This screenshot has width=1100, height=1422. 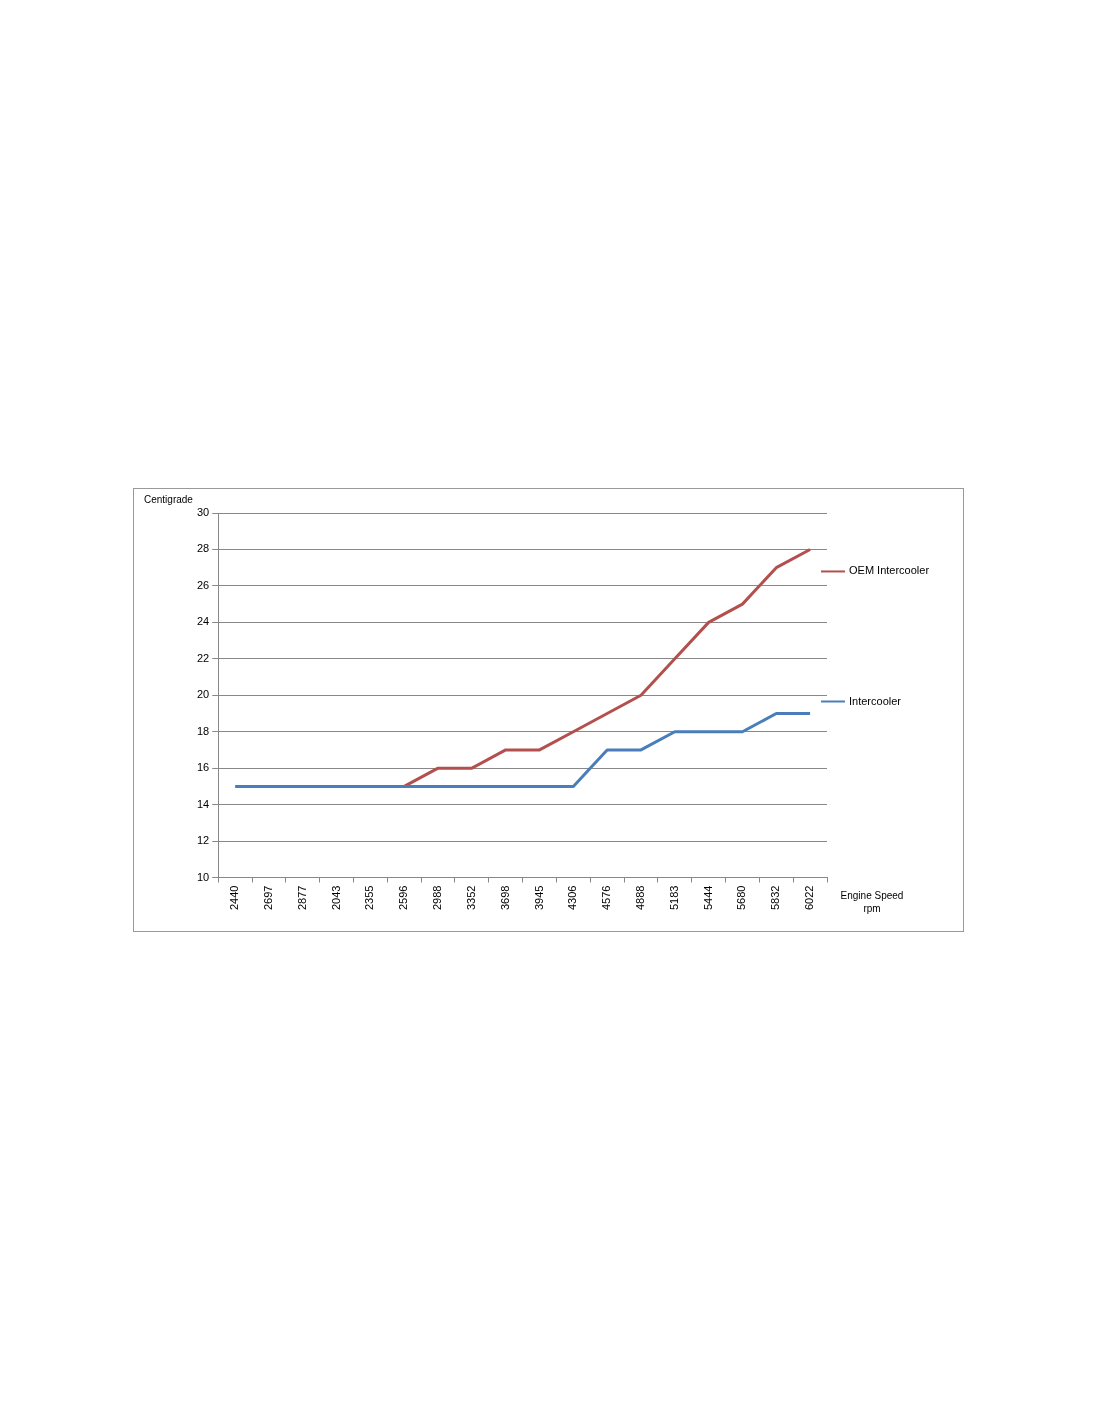 What do you see at coordinates (572, 898) in the screenshot?
I see `x-tick-label: 4306` at bounding box center [572, 898].